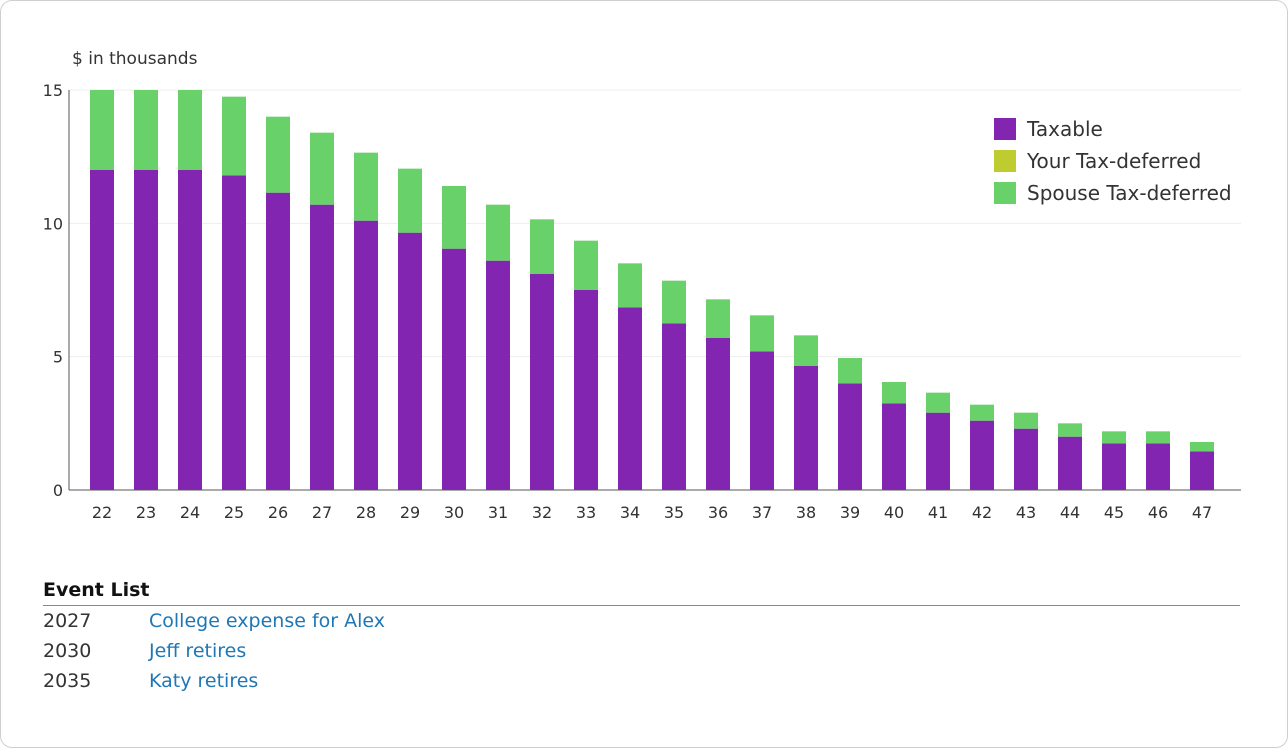 The width and height of the screenshot is (1288, 748). I want to click on x-tick-label: 35, so click(674, 512).